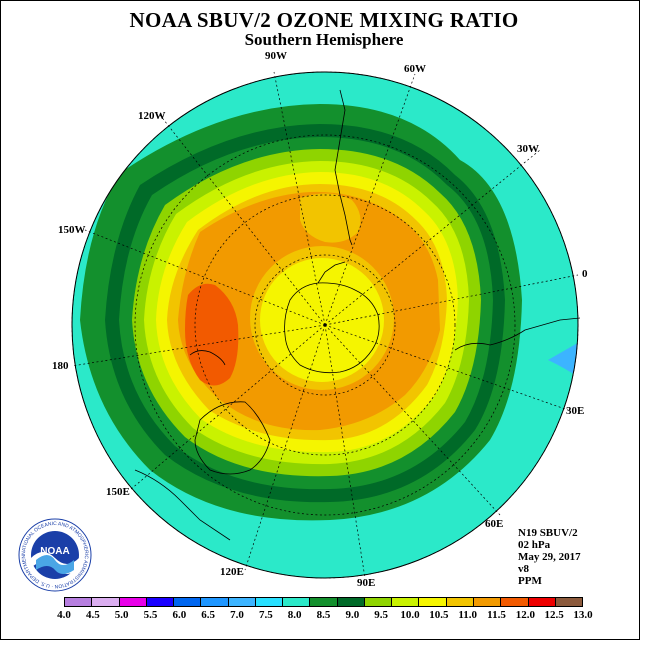 The width and height of the screenshot is (648, 648). What do you see at coordinates (494, 524) in the screenshot?
I see `lon-label-60e: 60E` at bounding box center [494, 524].